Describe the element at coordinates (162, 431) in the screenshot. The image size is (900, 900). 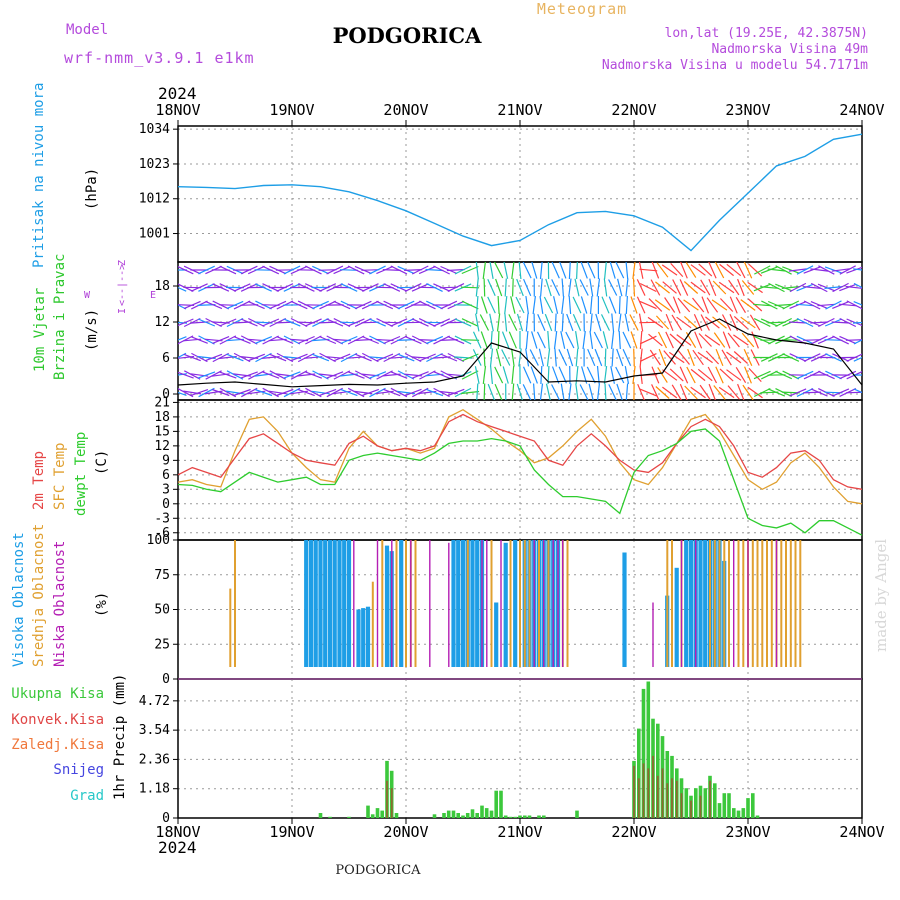
I see `y-tick-label: 15` at that location.